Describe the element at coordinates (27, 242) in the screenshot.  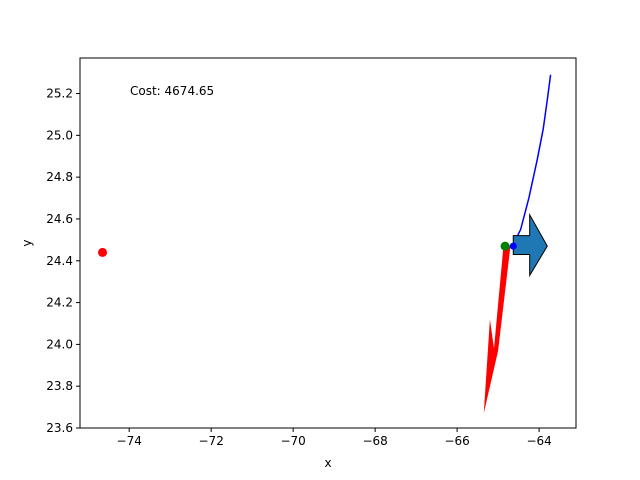
I see `y-axis-label: y` at that location.